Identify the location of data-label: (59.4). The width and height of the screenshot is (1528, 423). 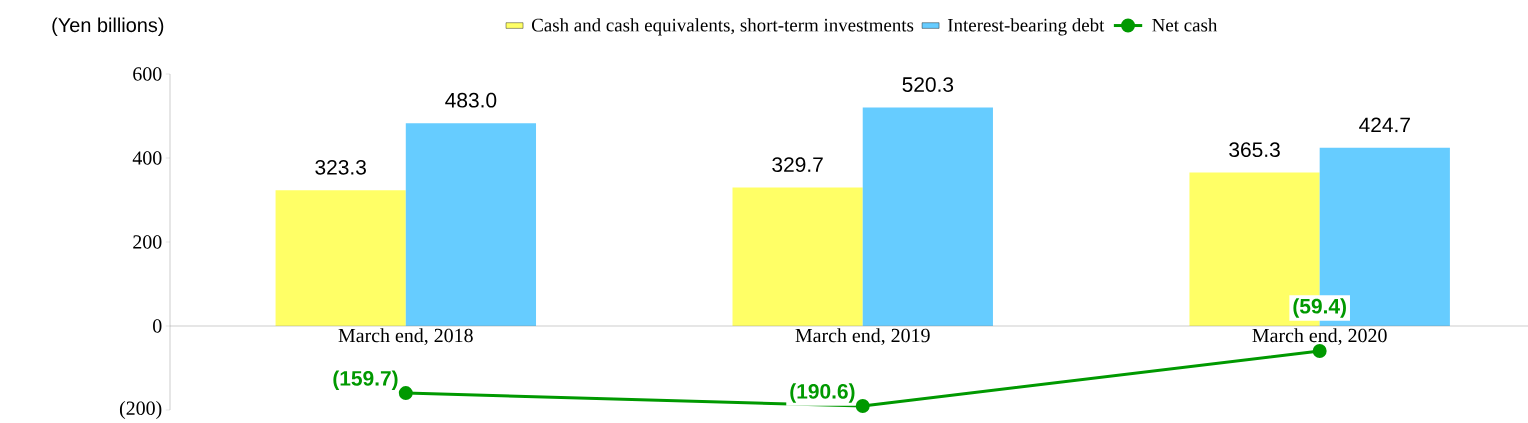
(1319, 308).